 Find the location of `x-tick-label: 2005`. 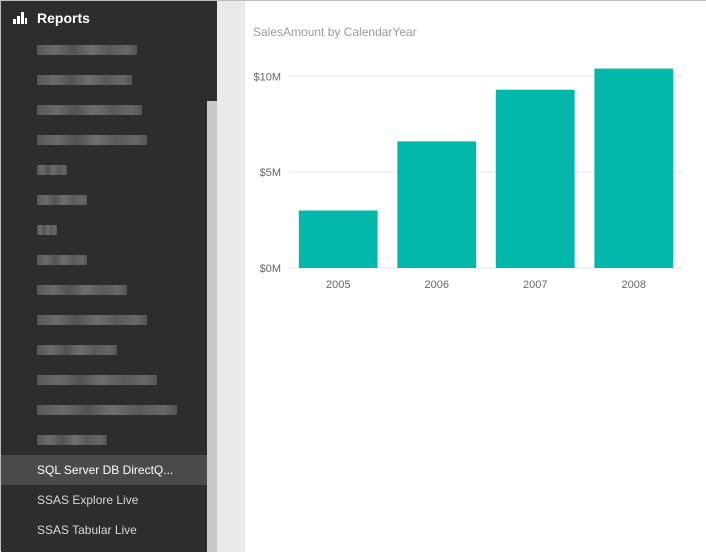

x-tick-label: 2005 is located at coordinates (338, 285).